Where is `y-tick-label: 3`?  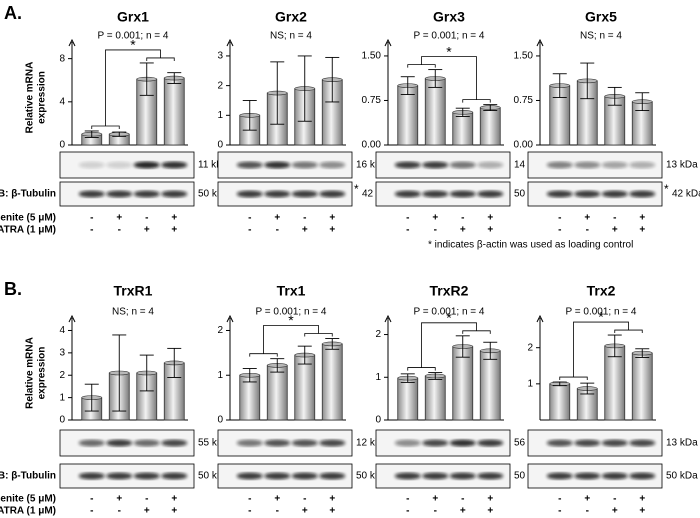
y-tick-label: 3 is located at coordinates (62, 352).